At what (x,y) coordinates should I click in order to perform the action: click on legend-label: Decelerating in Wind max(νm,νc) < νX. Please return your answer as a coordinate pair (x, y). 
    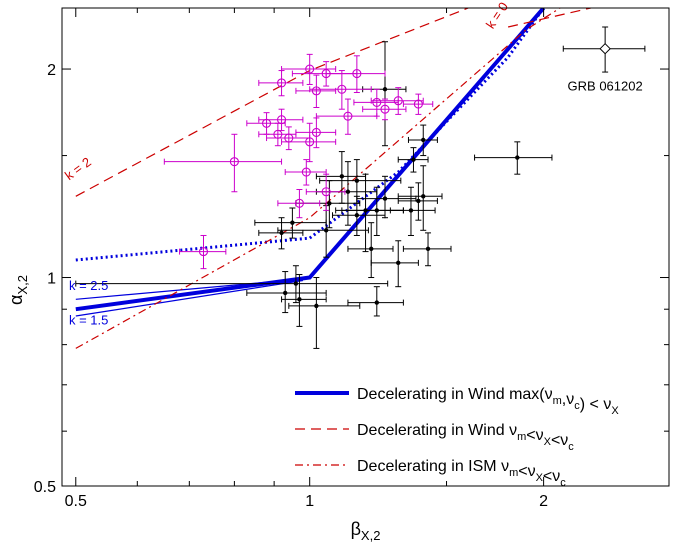
    Looking at the image, I should click on (488, 401).